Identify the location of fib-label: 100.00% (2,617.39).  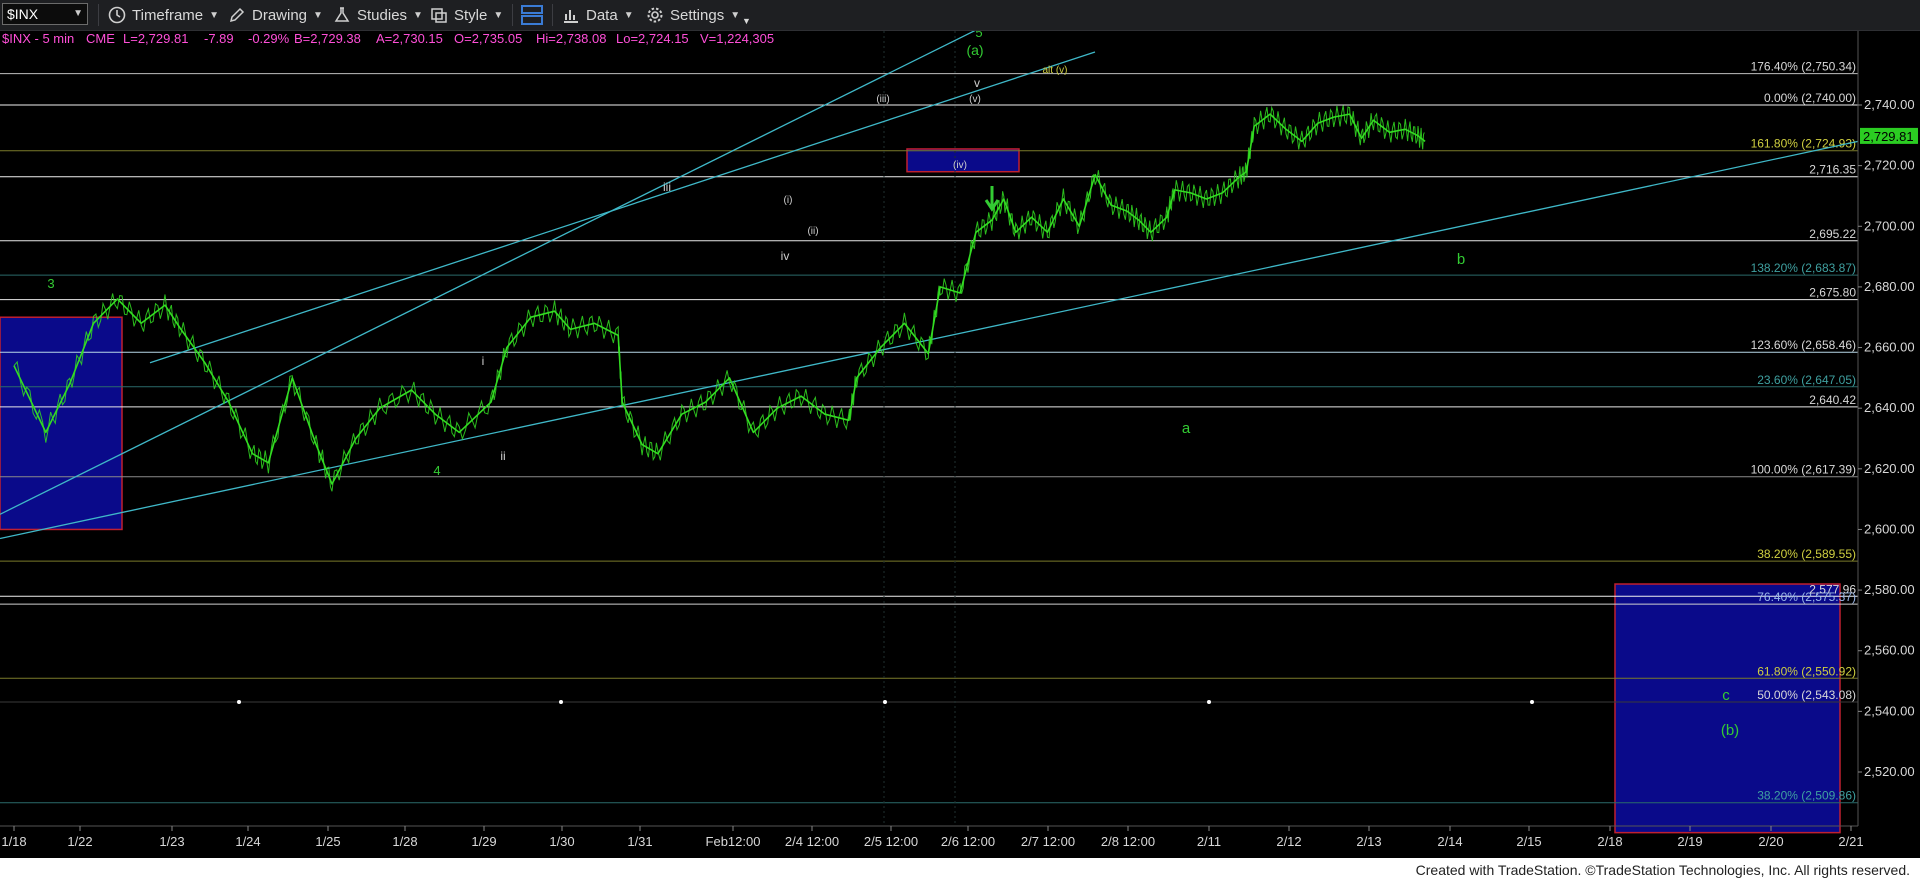
(1803, 470).